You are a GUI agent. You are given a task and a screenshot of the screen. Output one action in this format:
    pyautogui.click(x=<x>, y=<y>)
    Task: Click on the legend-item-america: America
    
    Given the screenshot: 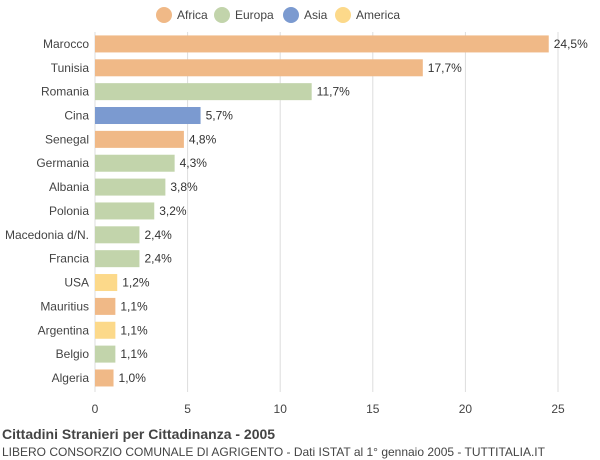 What is the action you would take?
    pyautogui.click(x=367, y=15)
    